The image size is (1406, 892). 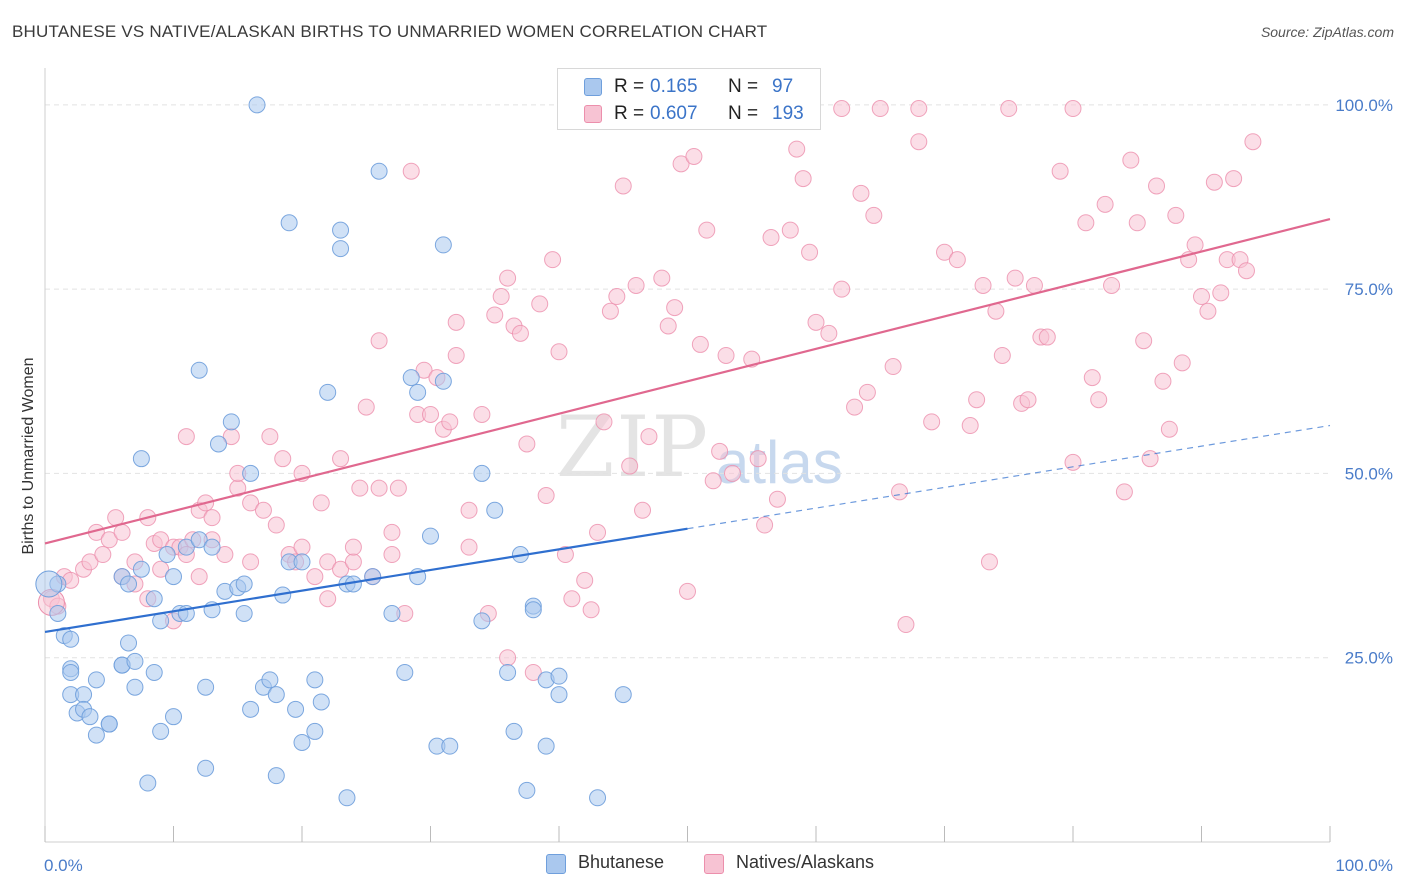 I want to click on y-tick-label: 100.0%, so click(x=1364, y=105).